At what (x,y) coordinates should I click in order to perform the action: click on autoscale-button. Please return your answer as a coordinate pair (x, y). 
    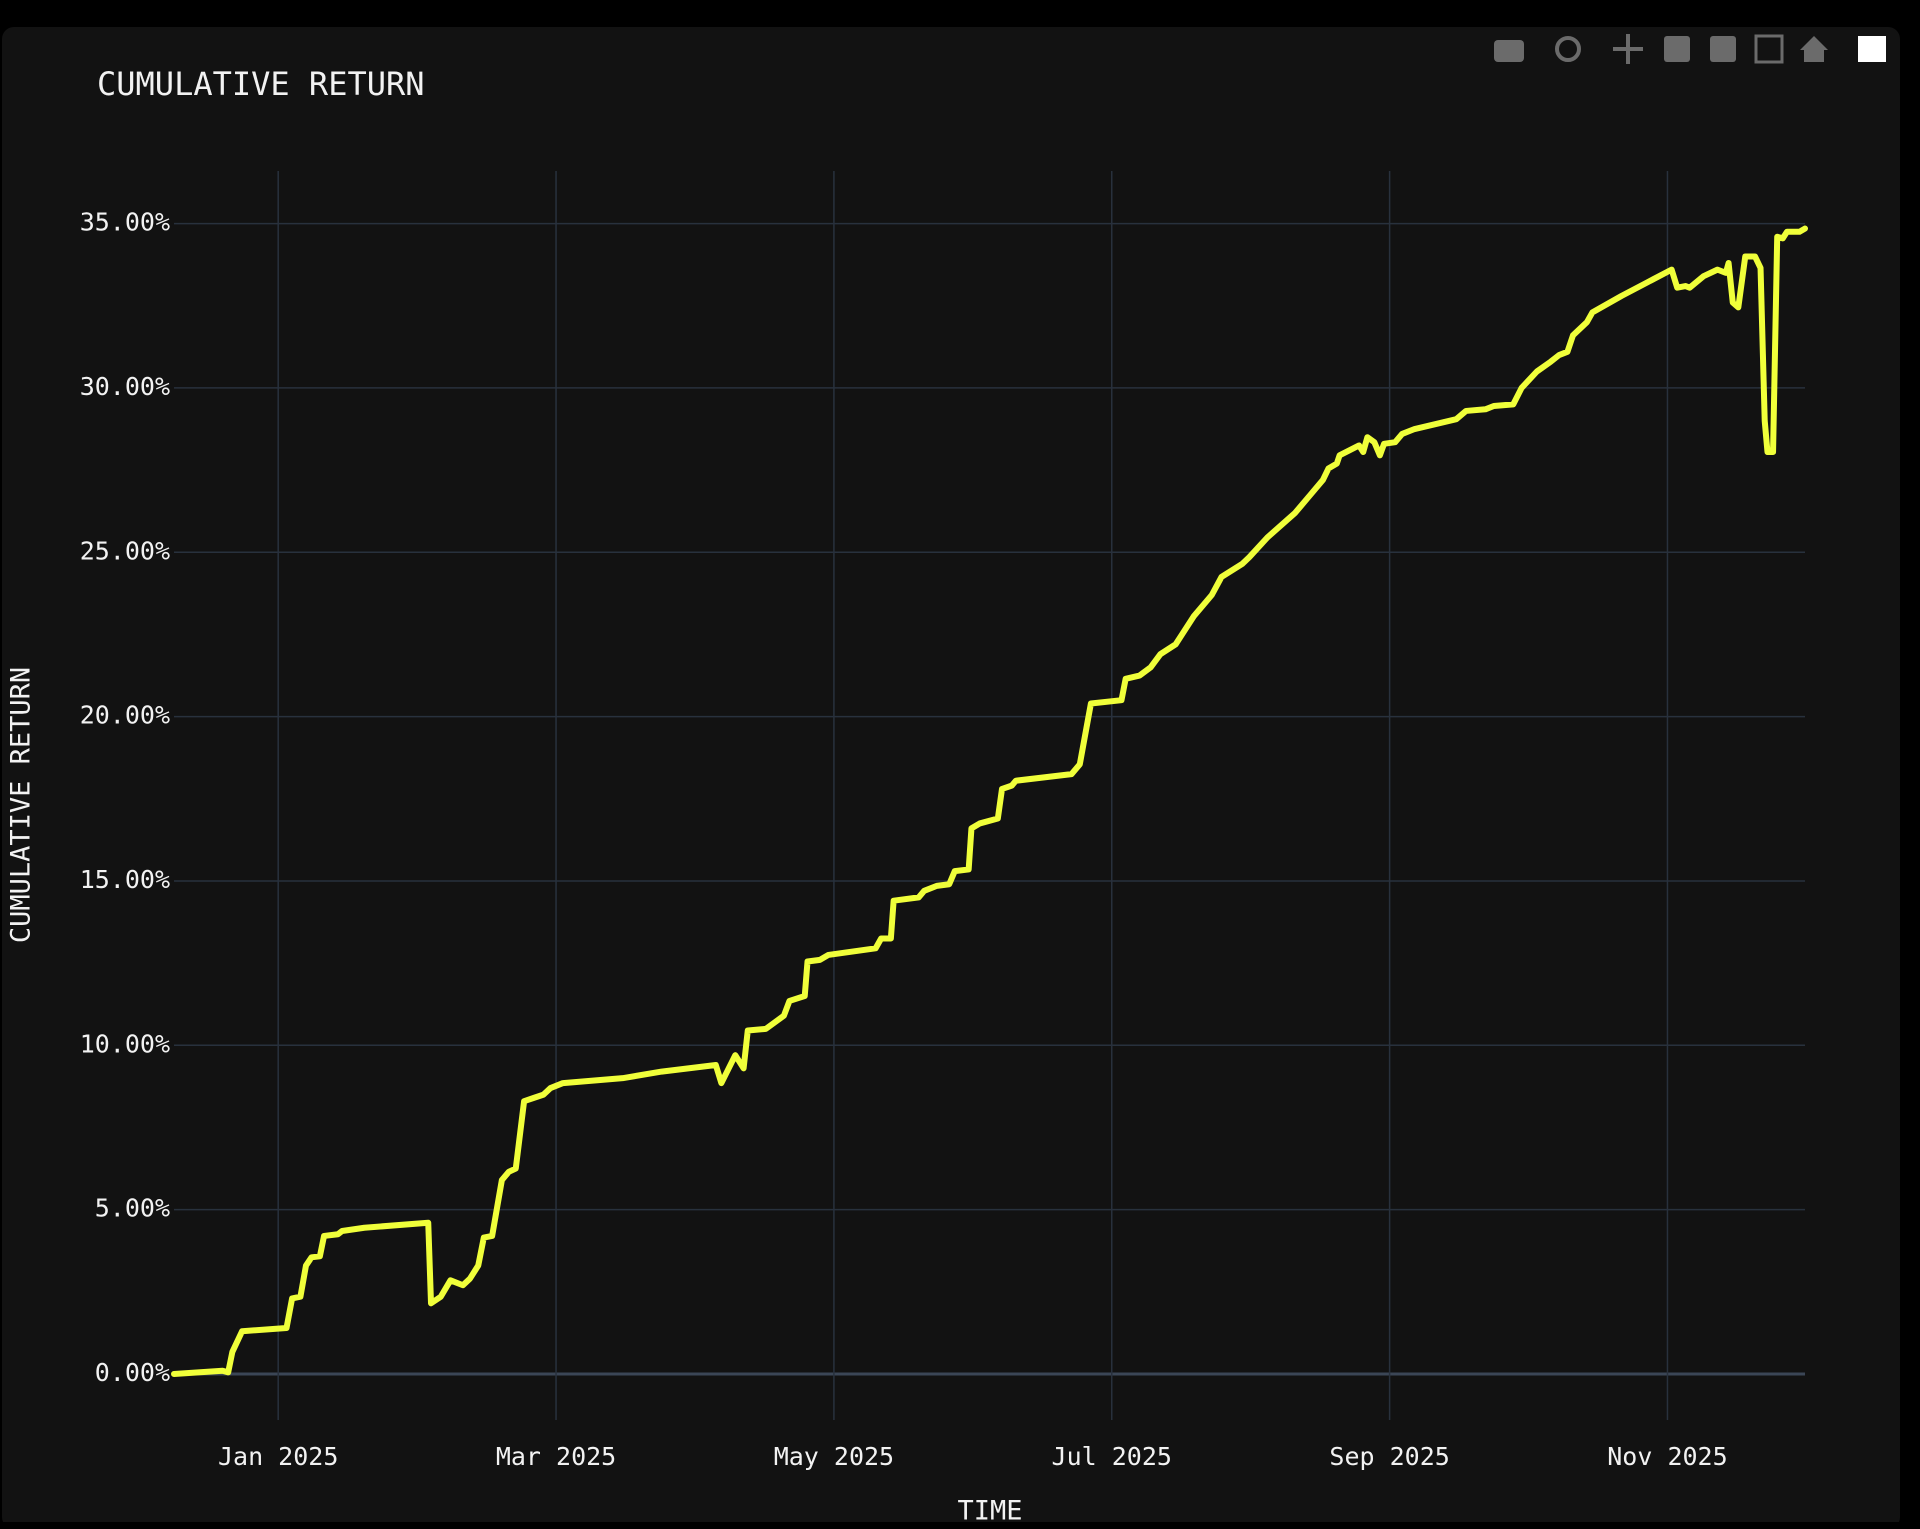
    Looking at the image, I should click on (1769, 49).